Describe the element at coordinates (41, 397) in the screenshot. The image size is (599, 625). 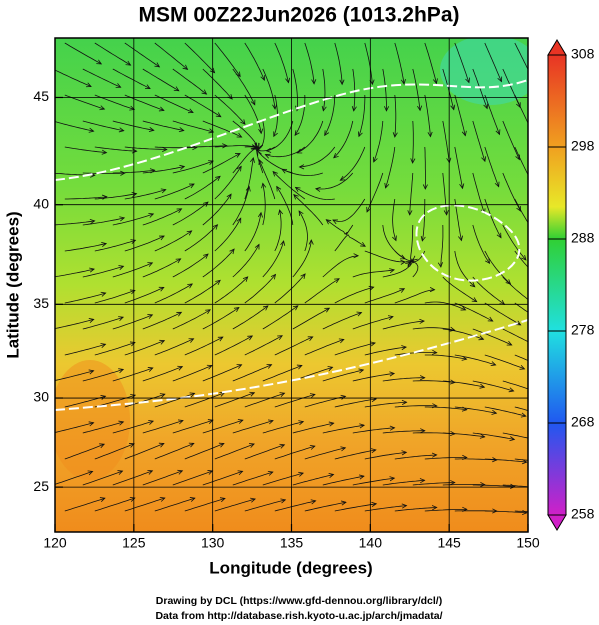
I see `y-tick-label: 30` at that location.